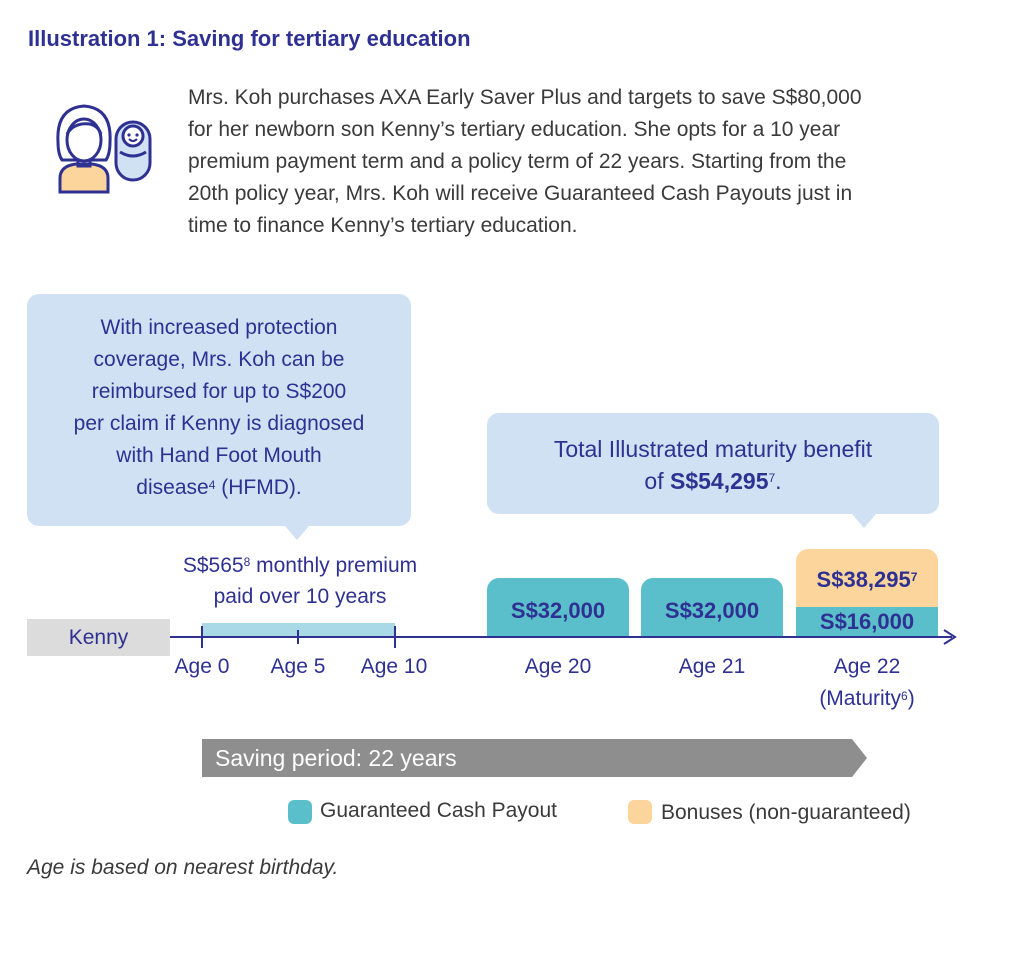  I want to click on legend-swatch-bonus, so click(640, 812).